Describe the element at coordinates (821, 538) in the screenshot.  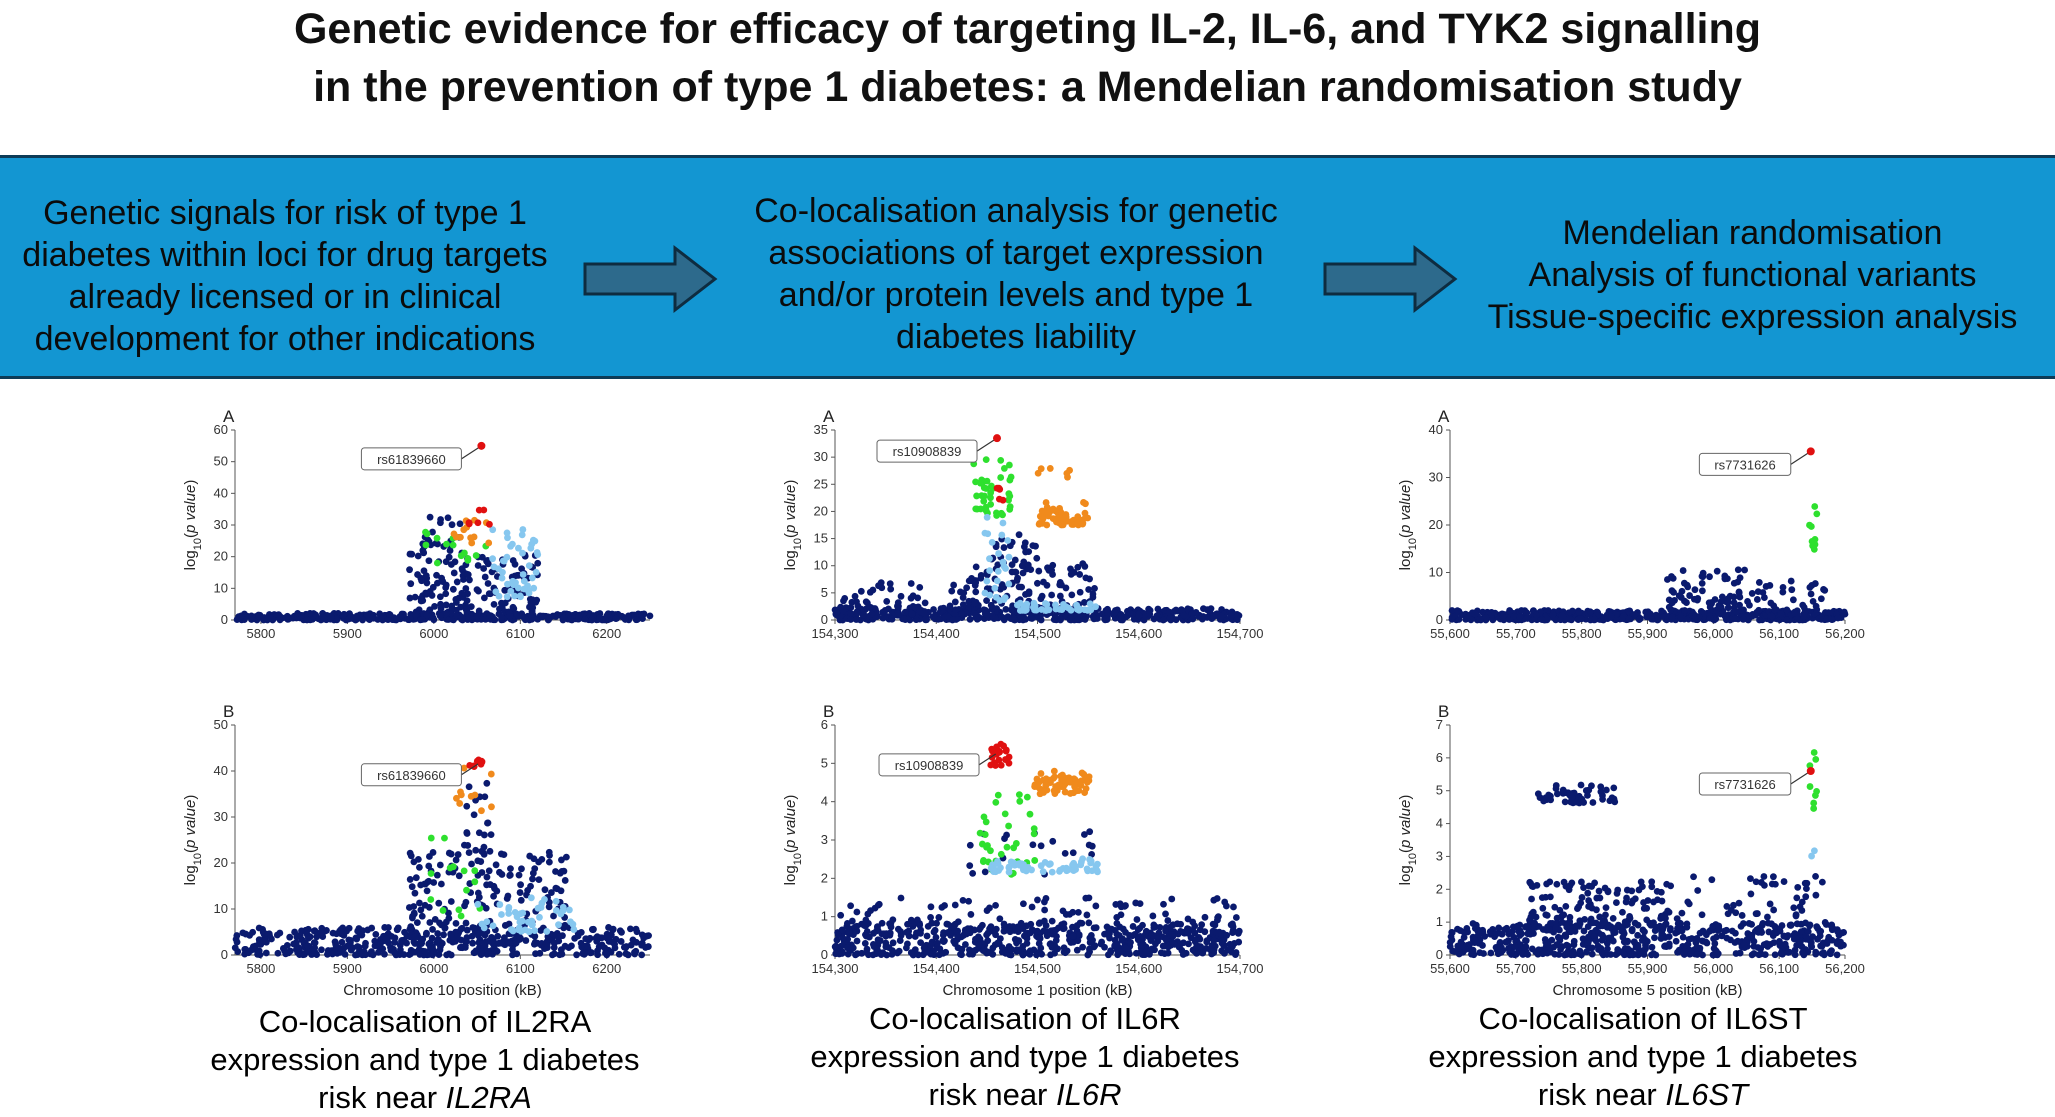
I see `y-tick-label: 15` at that location.